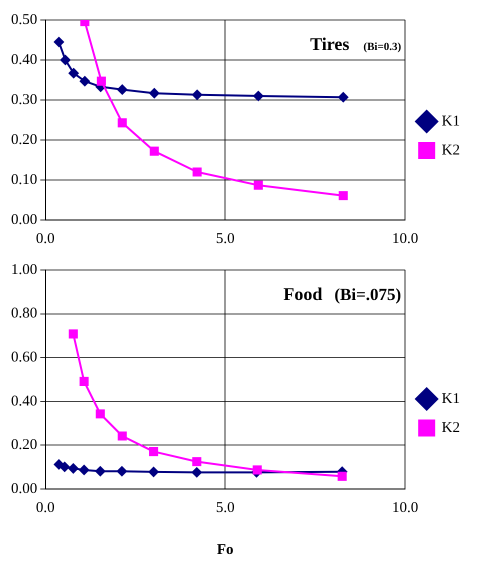  What do you see at coordinates (382, 47) in the screenshot?
I see `text: (Bi=0.3)` at bounding box center [382, 47].